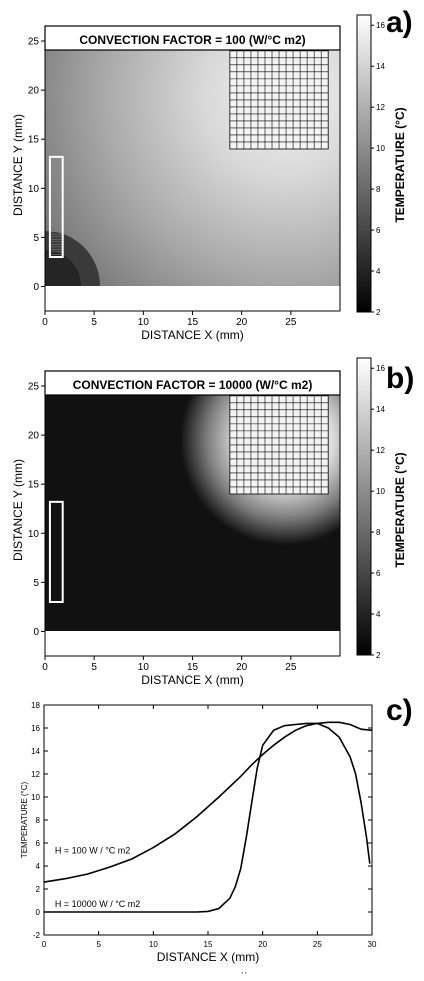 This screenshot has width=424, height=981. What do you see at coordinates (208, 957) in the screenshot?
I see `x-axis-label-c: DISTANCE X (mm)` at bounding box center [208, 957].